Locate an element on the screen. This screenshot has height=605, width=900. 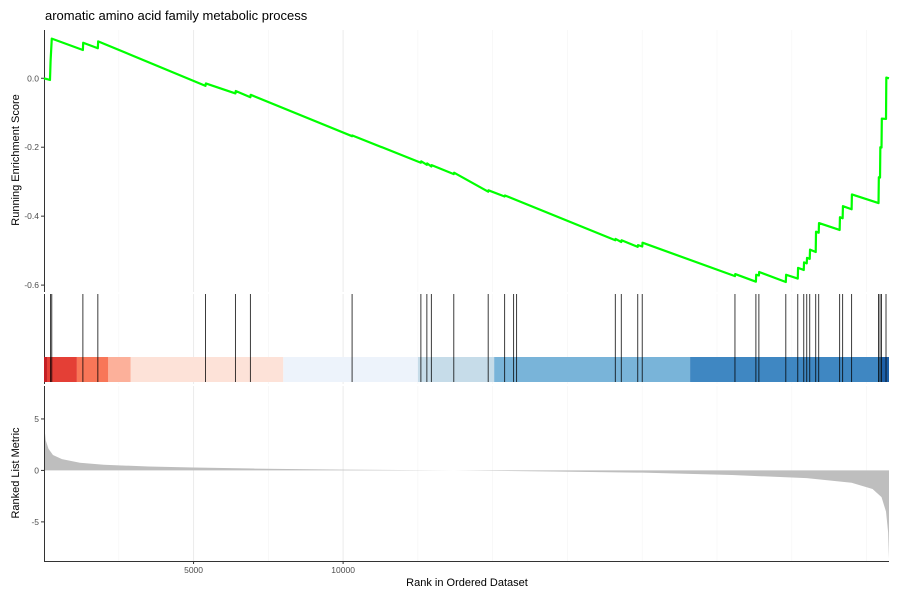
x-tick-label: 5000 is located at coordinates (193, 570).